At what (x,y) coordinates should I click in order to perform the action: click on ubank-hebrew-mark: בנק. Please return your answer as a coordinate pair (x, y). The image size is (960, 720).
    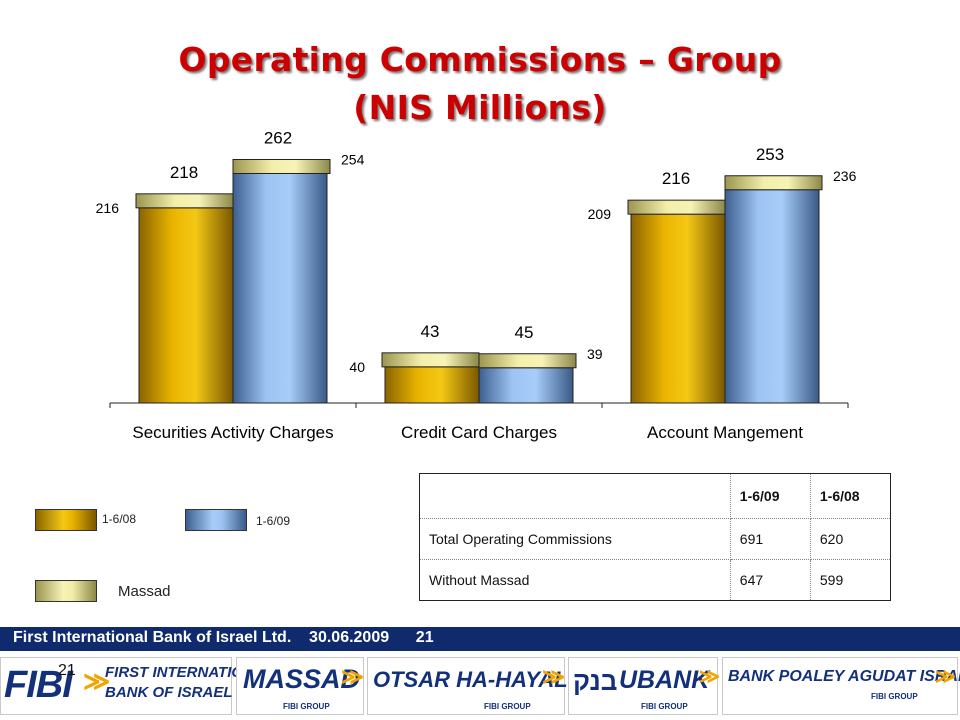
    Looking at the image, I should click on (595, 681).